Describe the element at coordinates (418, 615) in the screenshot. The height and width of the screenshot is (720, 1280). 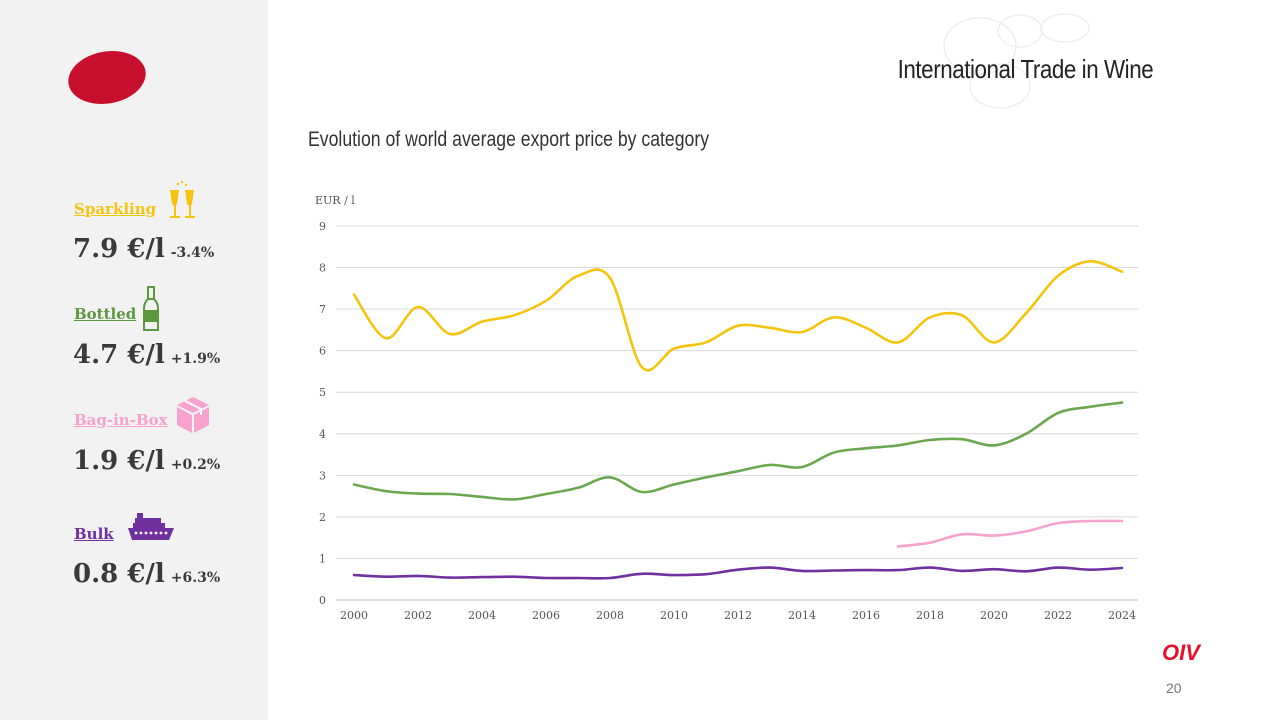
I see `x-tick-label: 2002` at that location.